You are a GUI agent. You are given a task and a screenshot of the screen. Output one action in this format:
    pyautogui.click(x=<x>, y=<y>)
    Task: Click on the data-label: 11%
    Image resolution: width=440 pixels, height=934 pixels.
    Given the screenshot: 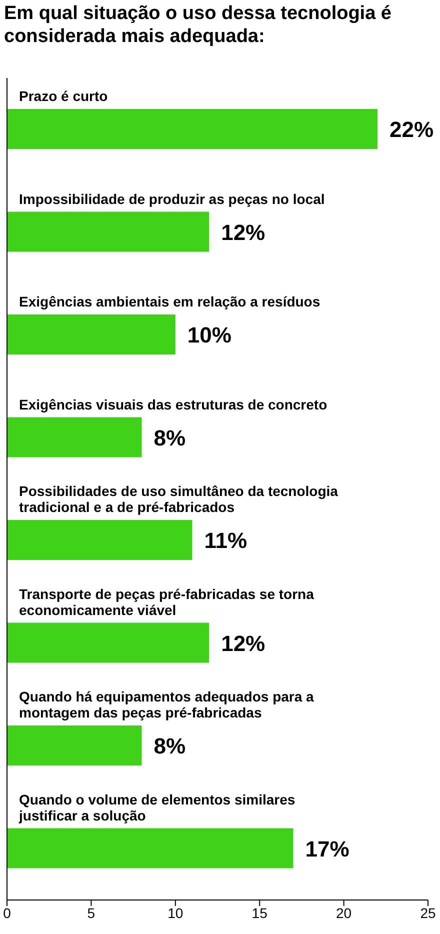 What is the action you would take?
    pyautogui.click(x=226, y=540)
    